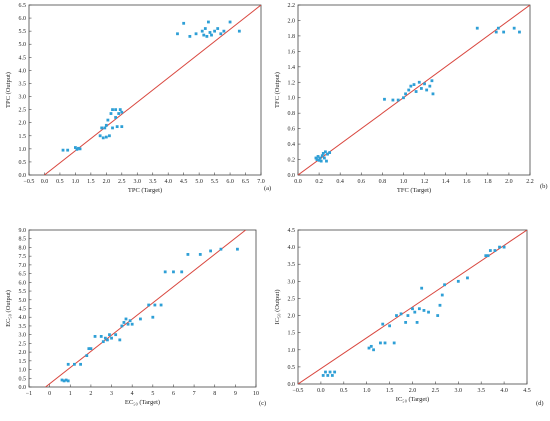 This screenshot has width=550, height=421. What do you see at coordinates (145, 308) in the screenshot?
I see `reference-line` at bounding box center [145, 308].